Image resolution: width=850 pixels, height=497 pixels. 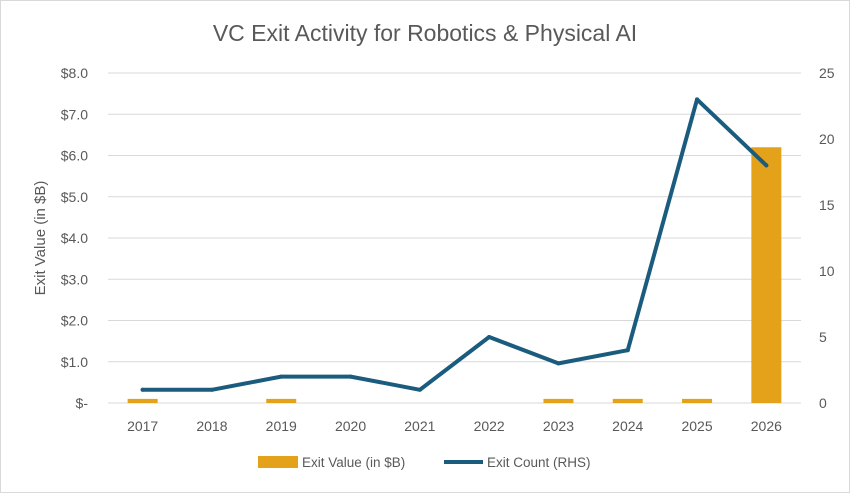 I want to click on x-tick-label: 2024, so click(x=627, y=426).